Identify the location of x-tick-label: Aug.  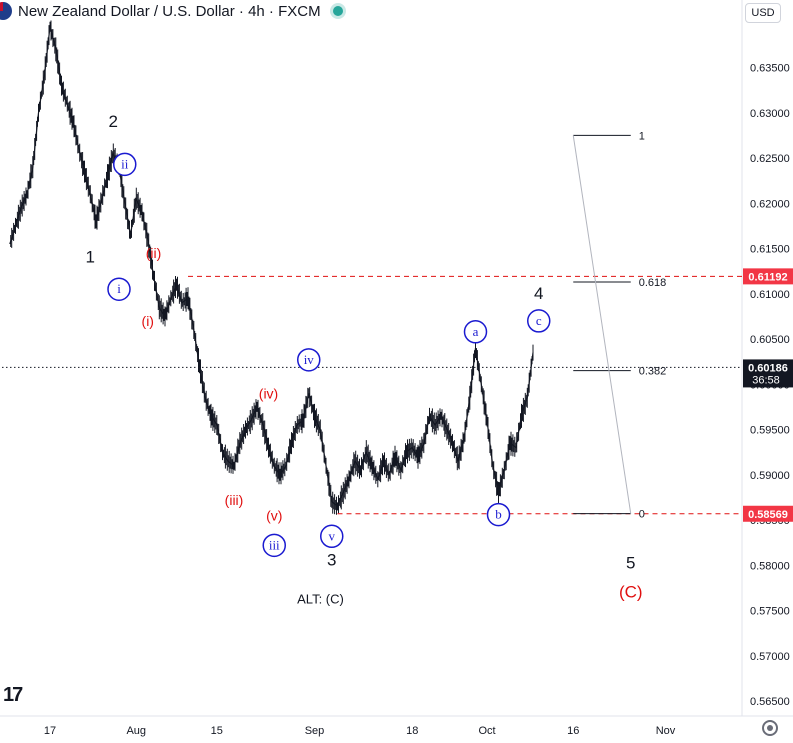
(136, 731).